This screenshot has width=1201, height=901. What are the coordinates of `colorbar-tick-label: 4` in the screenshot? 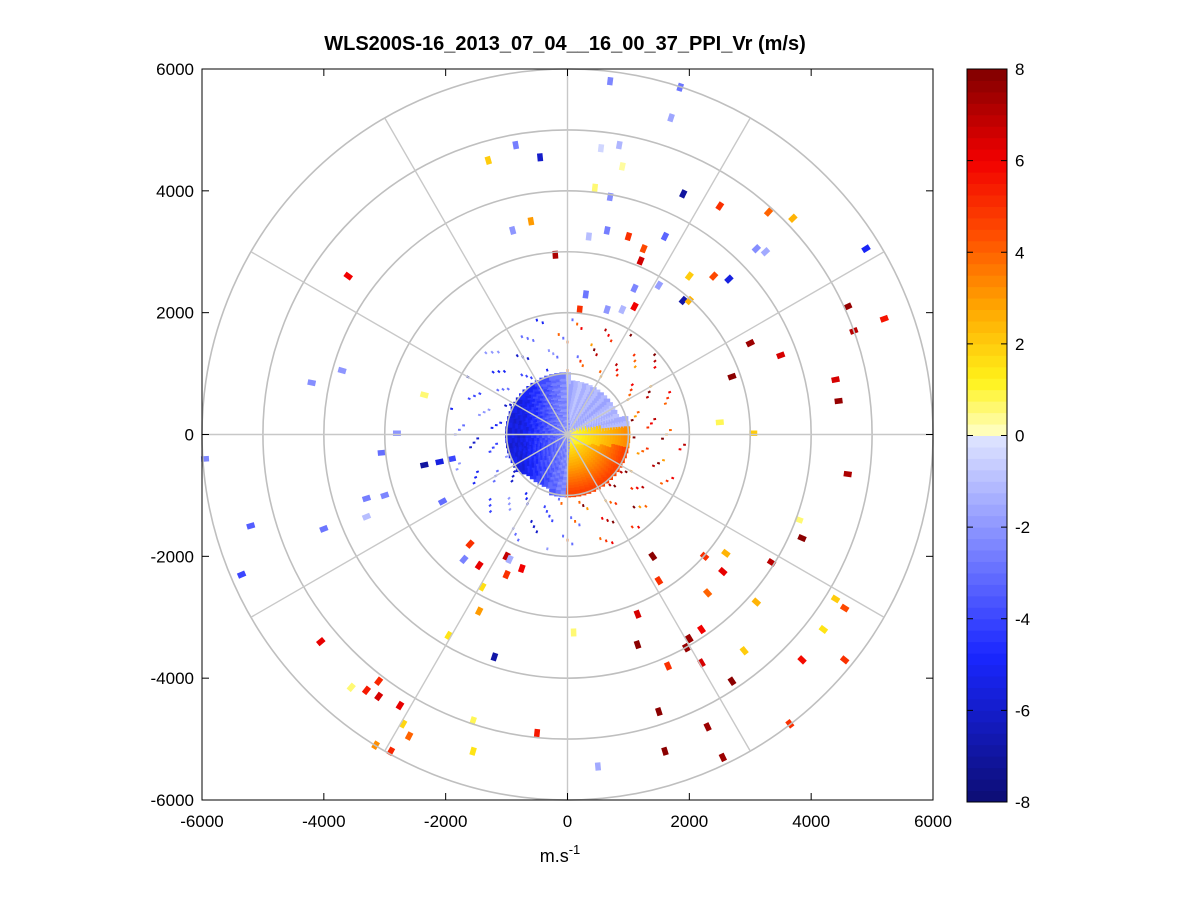 It's located at (1019, 252).